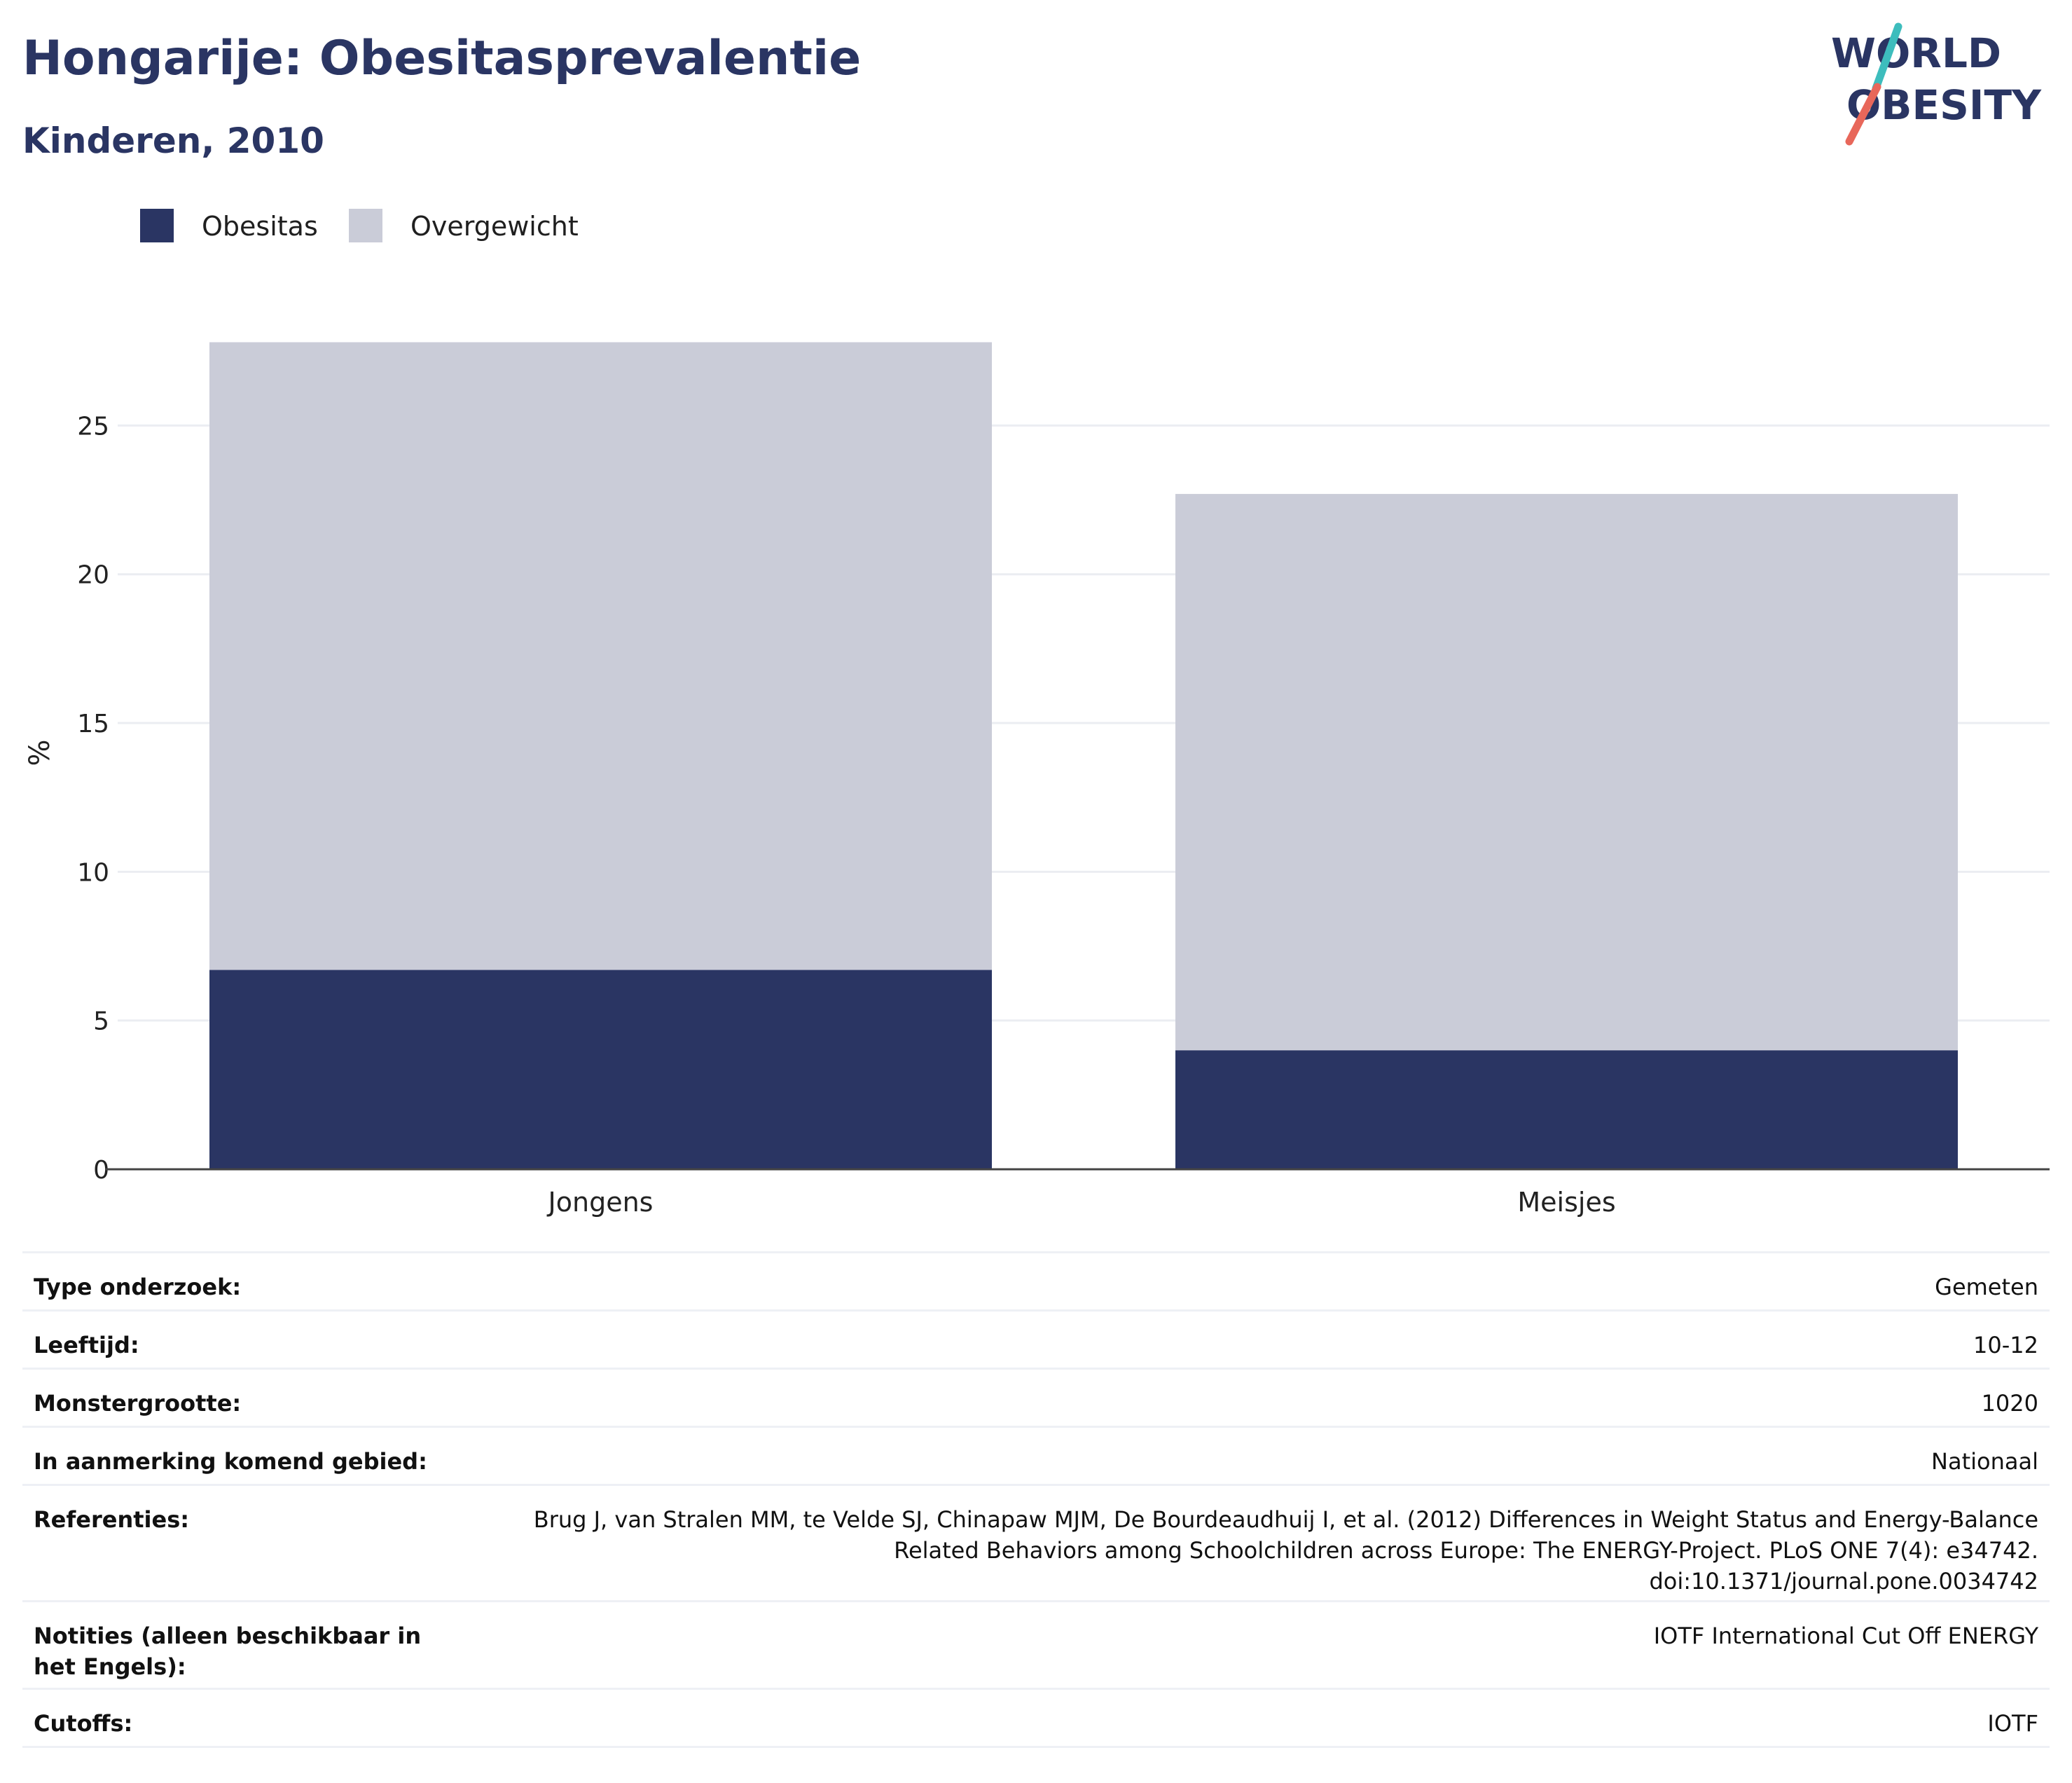 The width and height of the screenshot is (2072, 1783). What do you see at coordinates (260, 226) in the screenshot?
I see `legend-label-obesitas: Obesitas` at bounding box center [260, 226].